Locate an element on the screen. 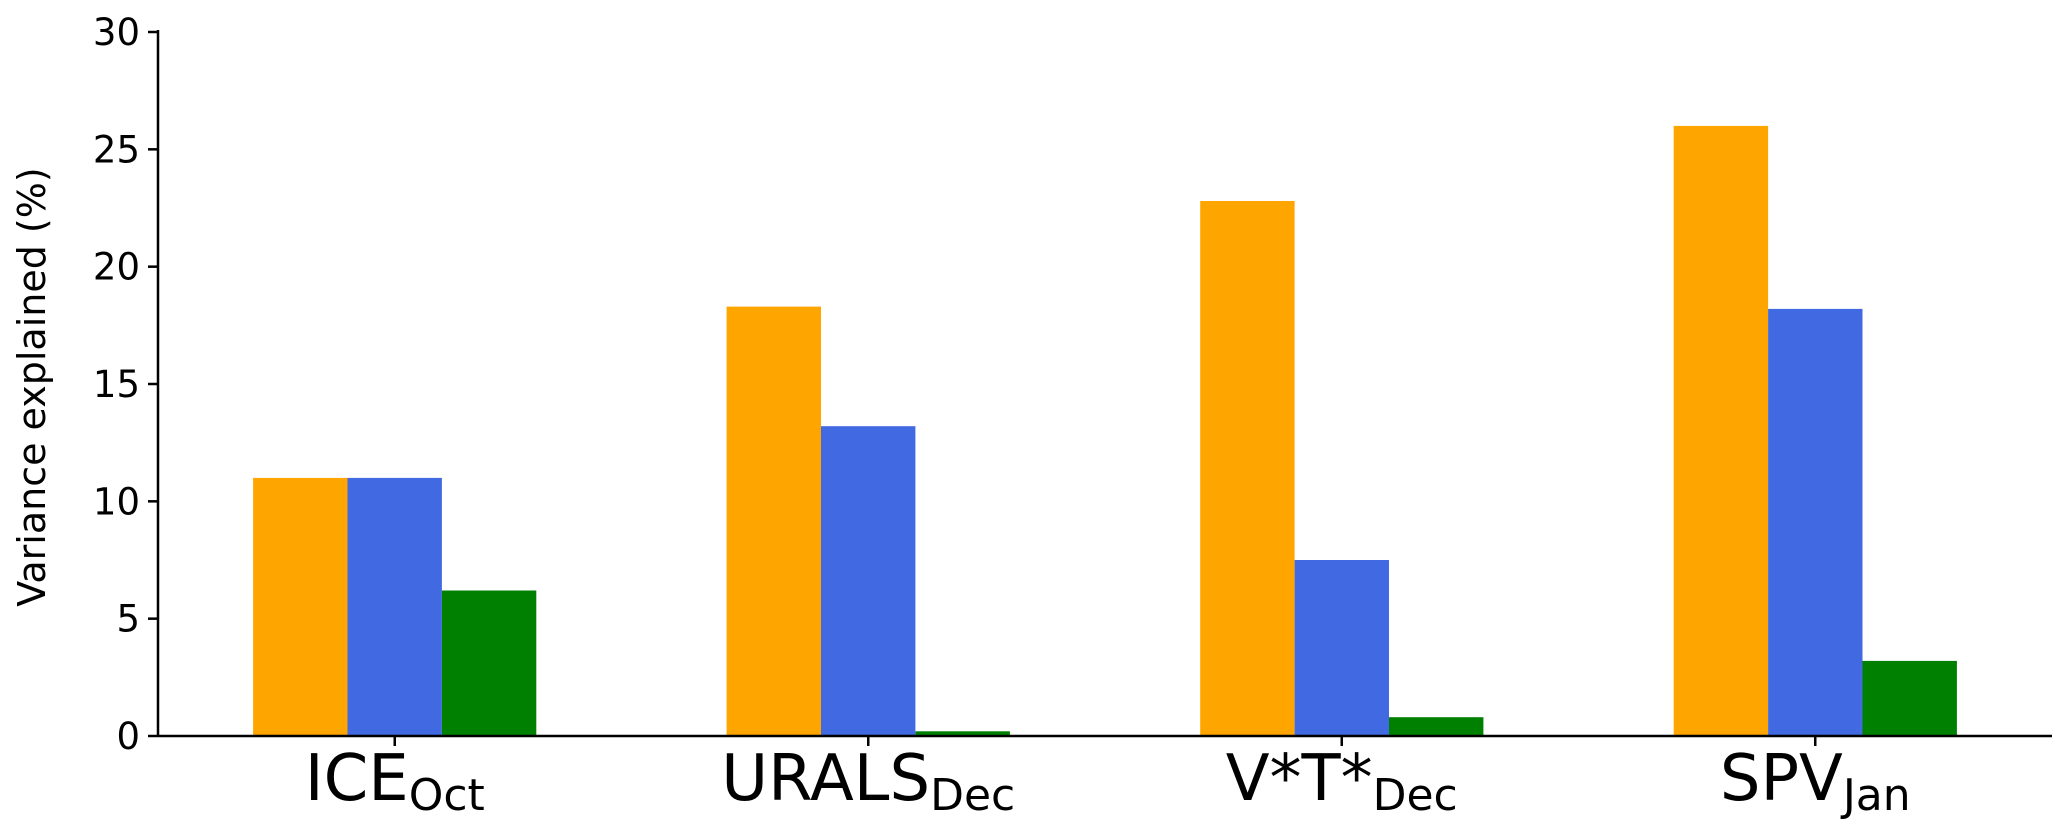 Image resolution: width=2067 pixels, height=835 pixels. x-tick-label-main: V*T* is located at coordinates (1299, 779).